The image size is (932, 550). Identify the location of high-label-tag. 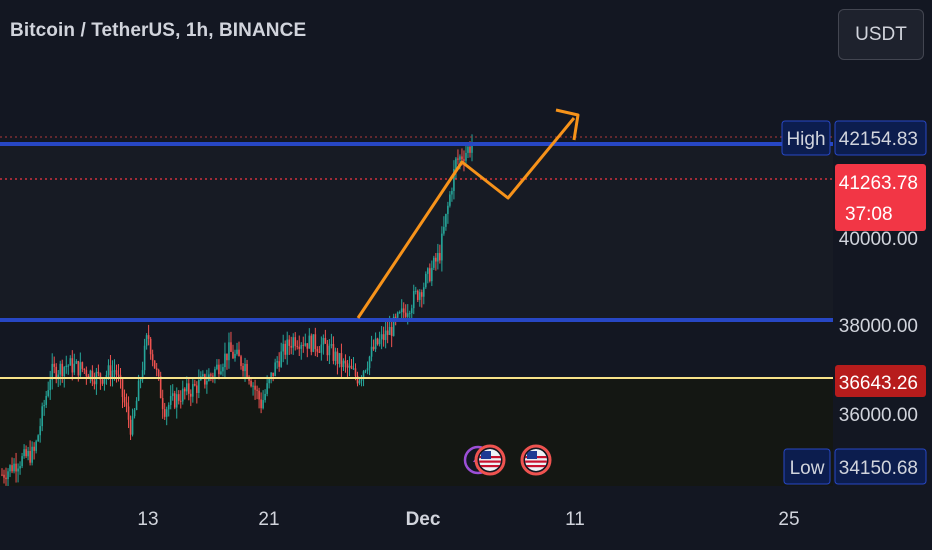
(806, 138).